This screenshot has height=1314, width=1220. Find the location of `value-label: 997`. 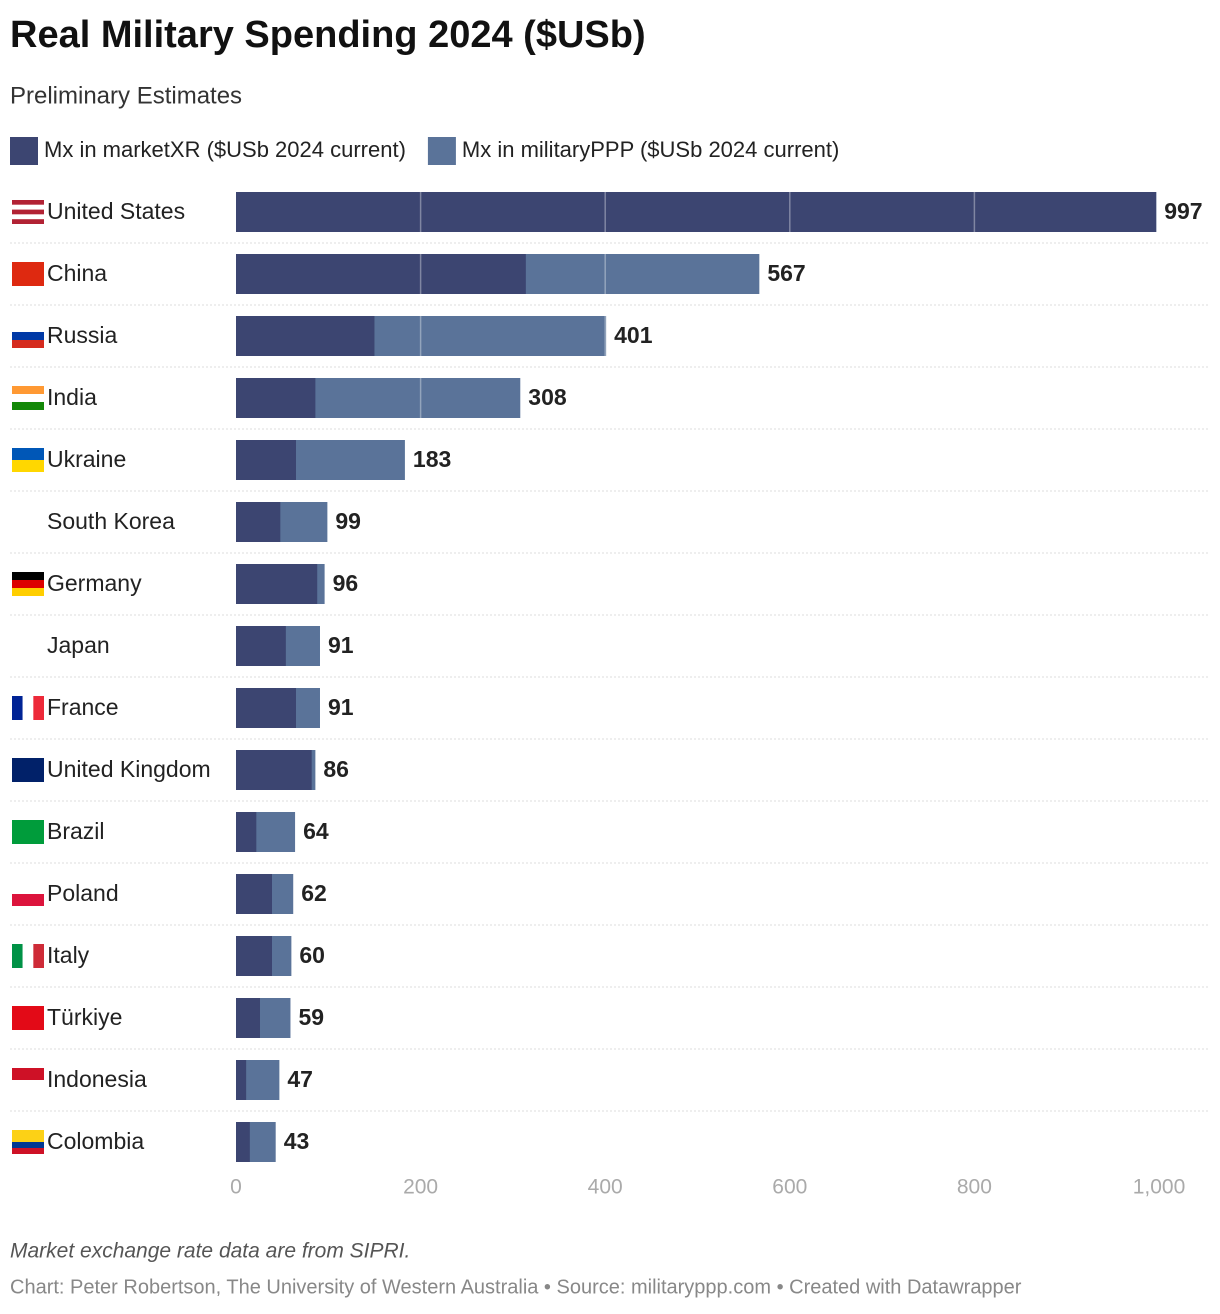

value-label: 997 is located at coordinates (1183, 211).